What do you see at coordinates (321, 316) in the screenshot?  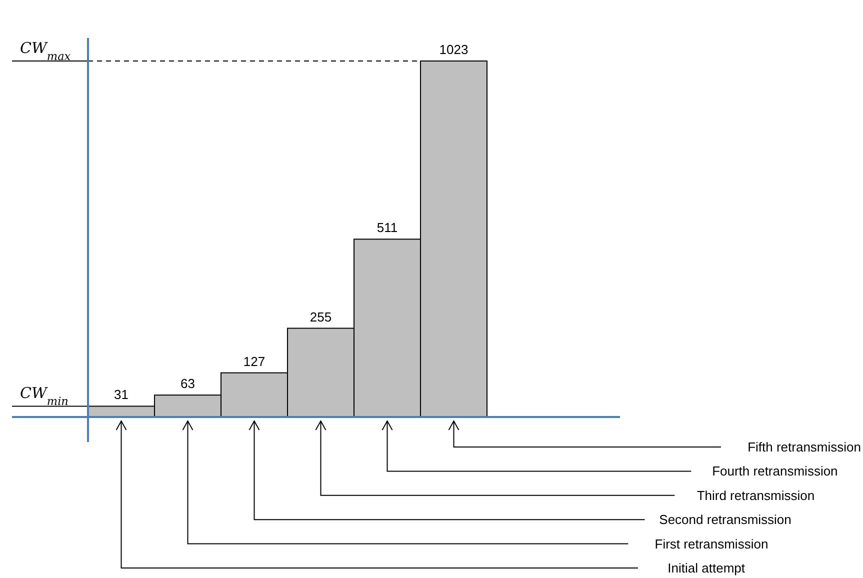 I see `data-label: 255` at bounding box center [321, 316].